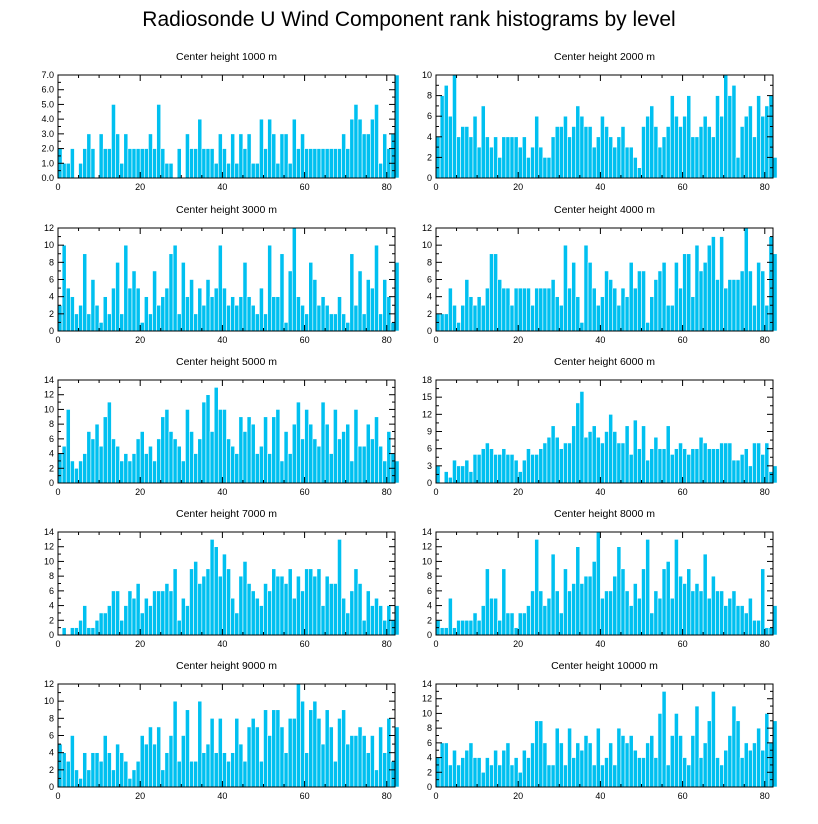  I want to click on panel-8-x-tick-label: 0, so click(435, 644).